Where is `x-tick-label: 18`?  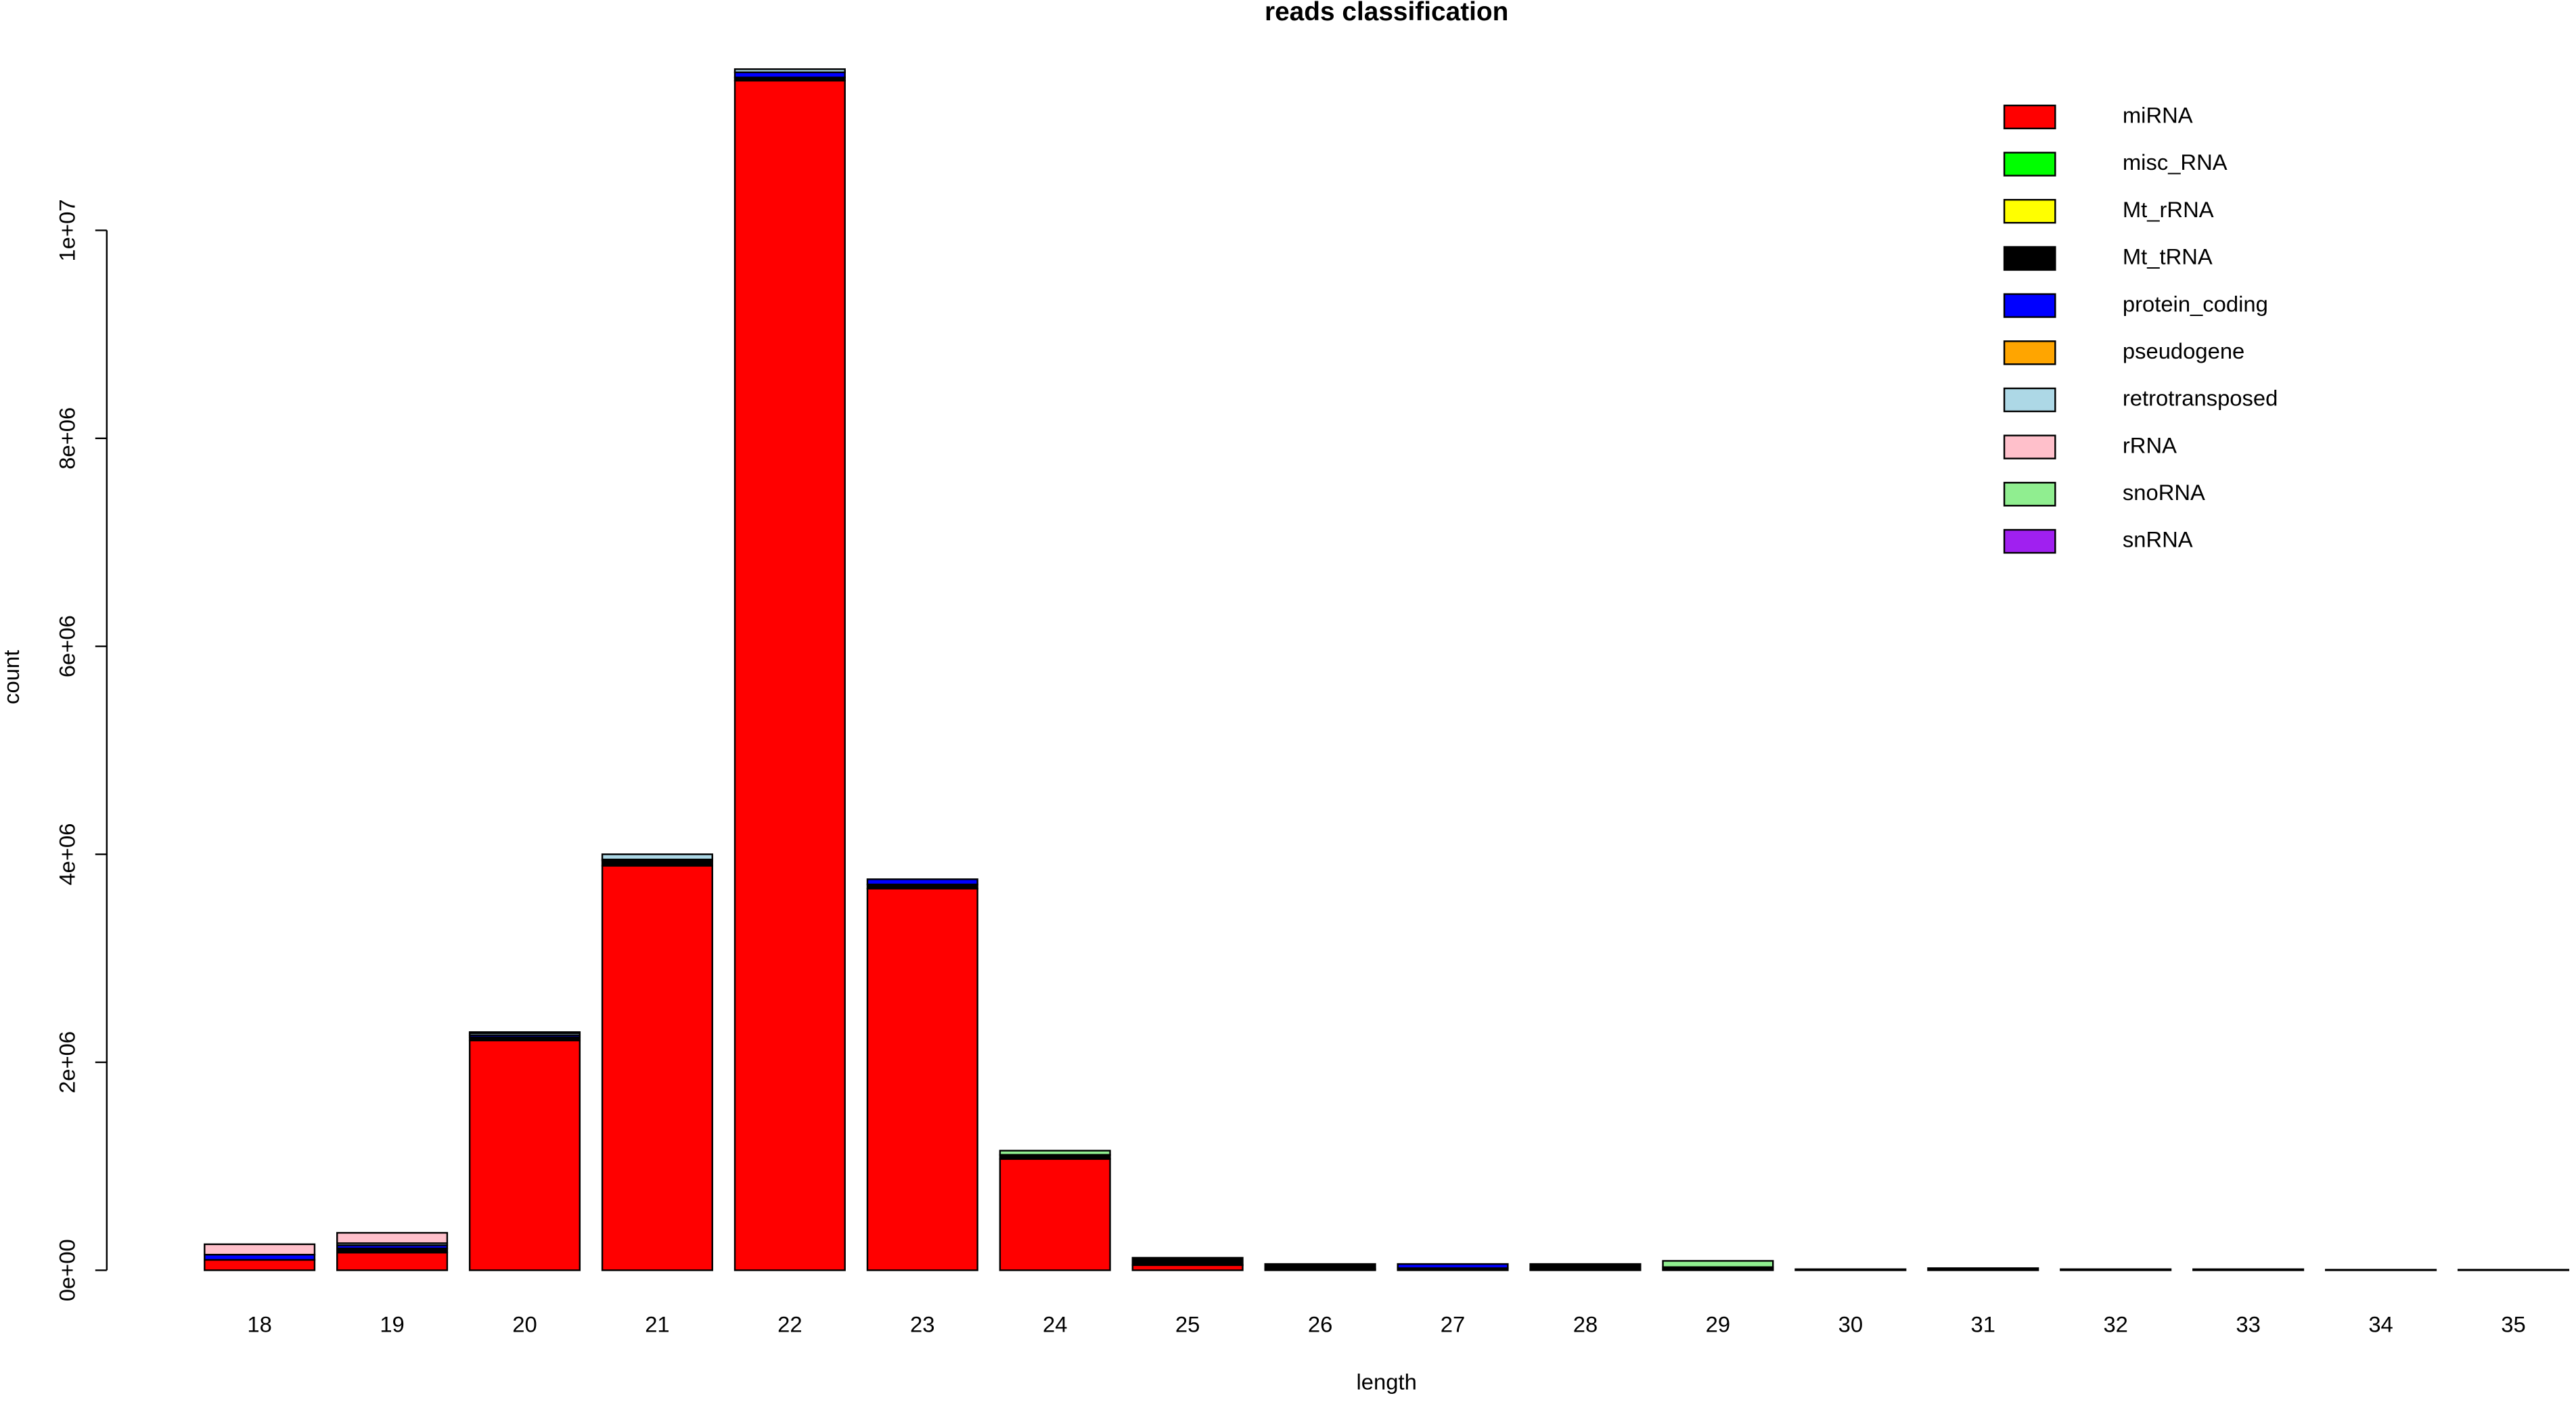 x-tick-label: 18 is located at coordinates (259, 1323).